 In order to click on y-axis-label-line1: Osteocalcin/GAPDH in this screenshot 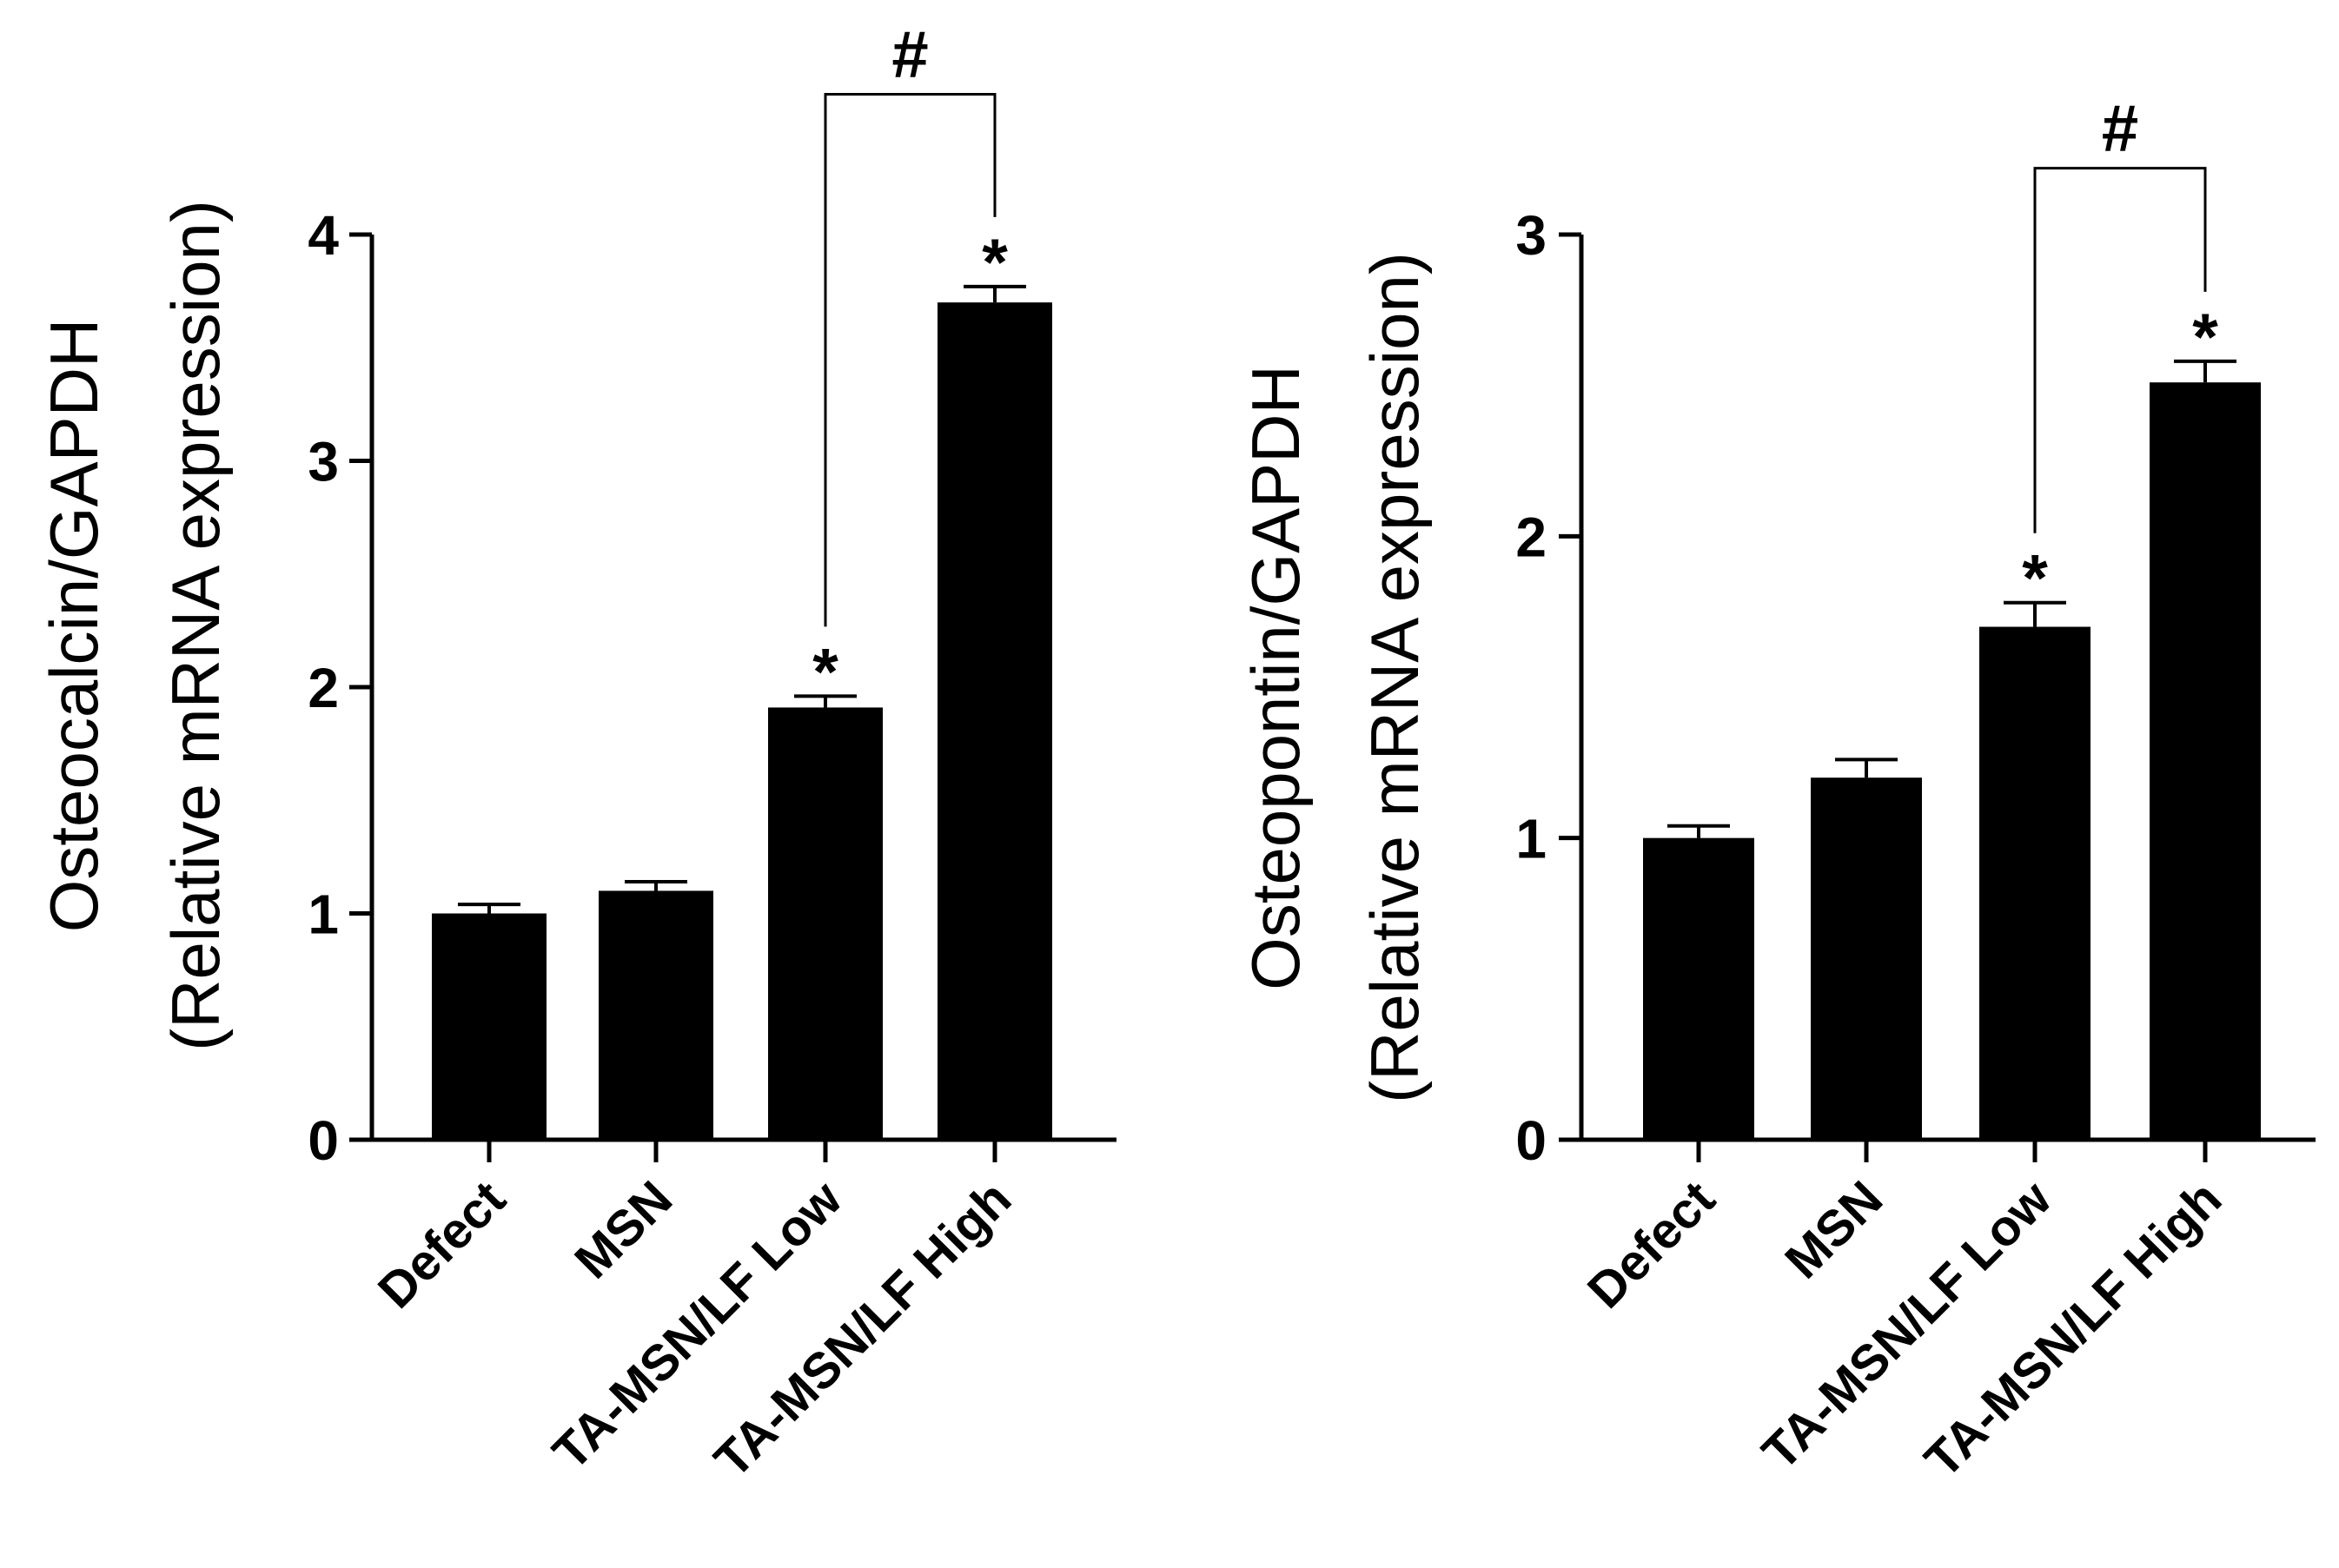, I will do `click(74, 626)`.